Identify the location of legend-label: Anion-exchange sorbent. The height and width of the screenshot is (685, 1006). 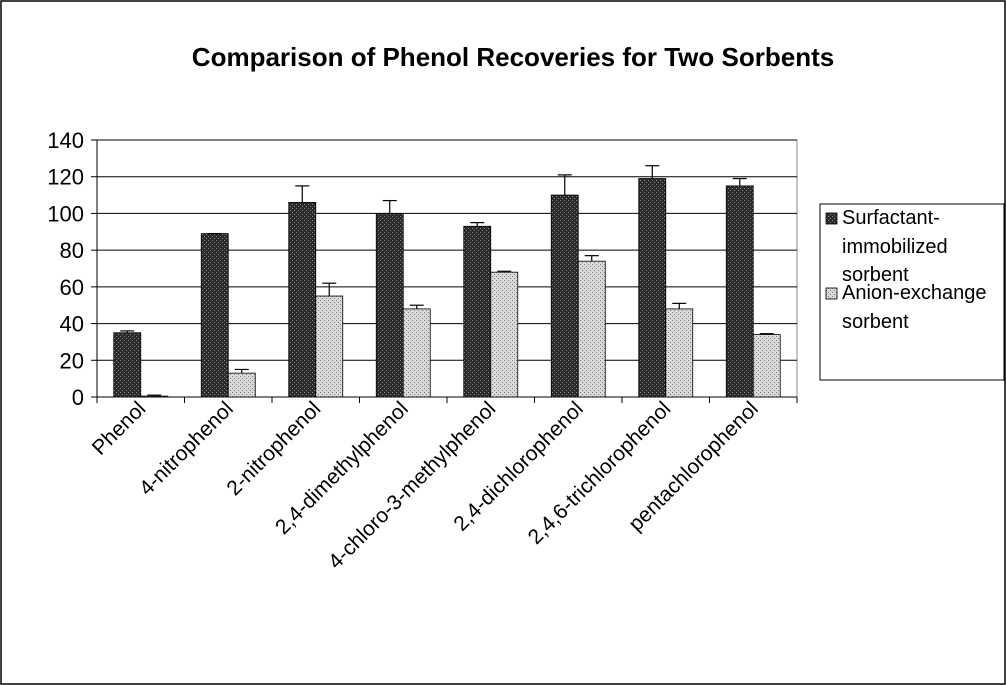
(914, 307).